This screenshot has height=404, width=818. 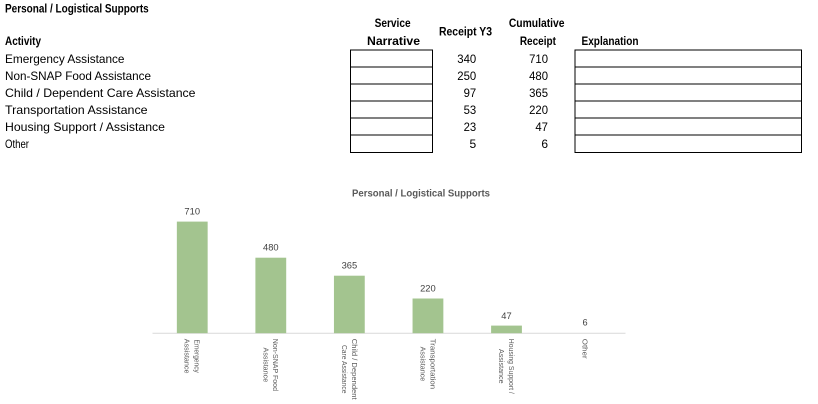 What do you see at coordinates (197, 356) in the screenshot?
I see `svg-text: Emergency` at bounding box center [197, 356].